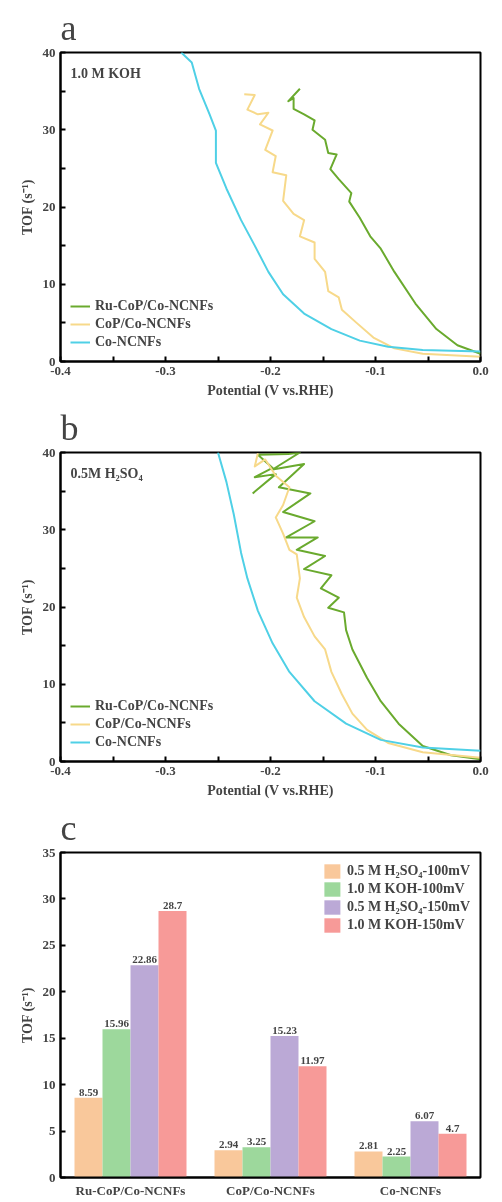  What do you see at coordinates (49, 1038) in the screenshot?
I see `y-tick-label: 15` at bounding box center [49, 1038].